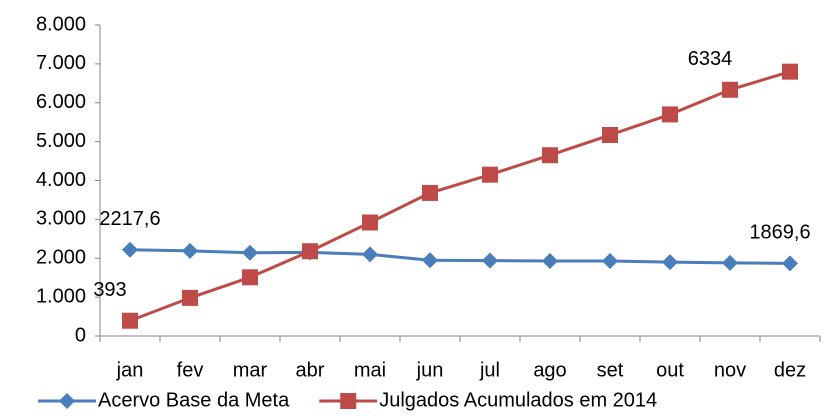 This screenshot has width=834, height=416. Describe the element at coordinates (779, 233) in the screenshot. I see `data-label: 1869,6` at that location.